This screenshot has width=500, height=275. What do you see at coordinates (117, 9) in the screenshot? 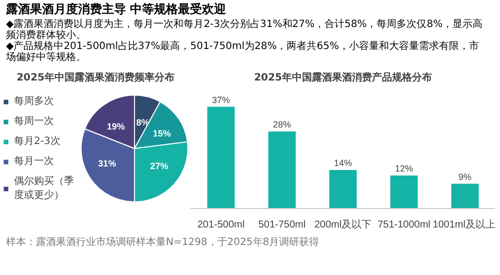
I see `text: 露酒果酒月度消费主导 中等规格最受欢迎` at bounding box center [117, 9].